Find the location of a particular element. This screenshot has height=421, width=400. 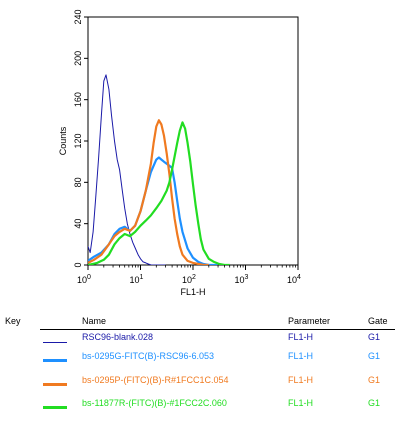

legend-row-name: bs-11877R-(FITC)(B)-#1FCC2C.060 is located at coordinates (154, 403).